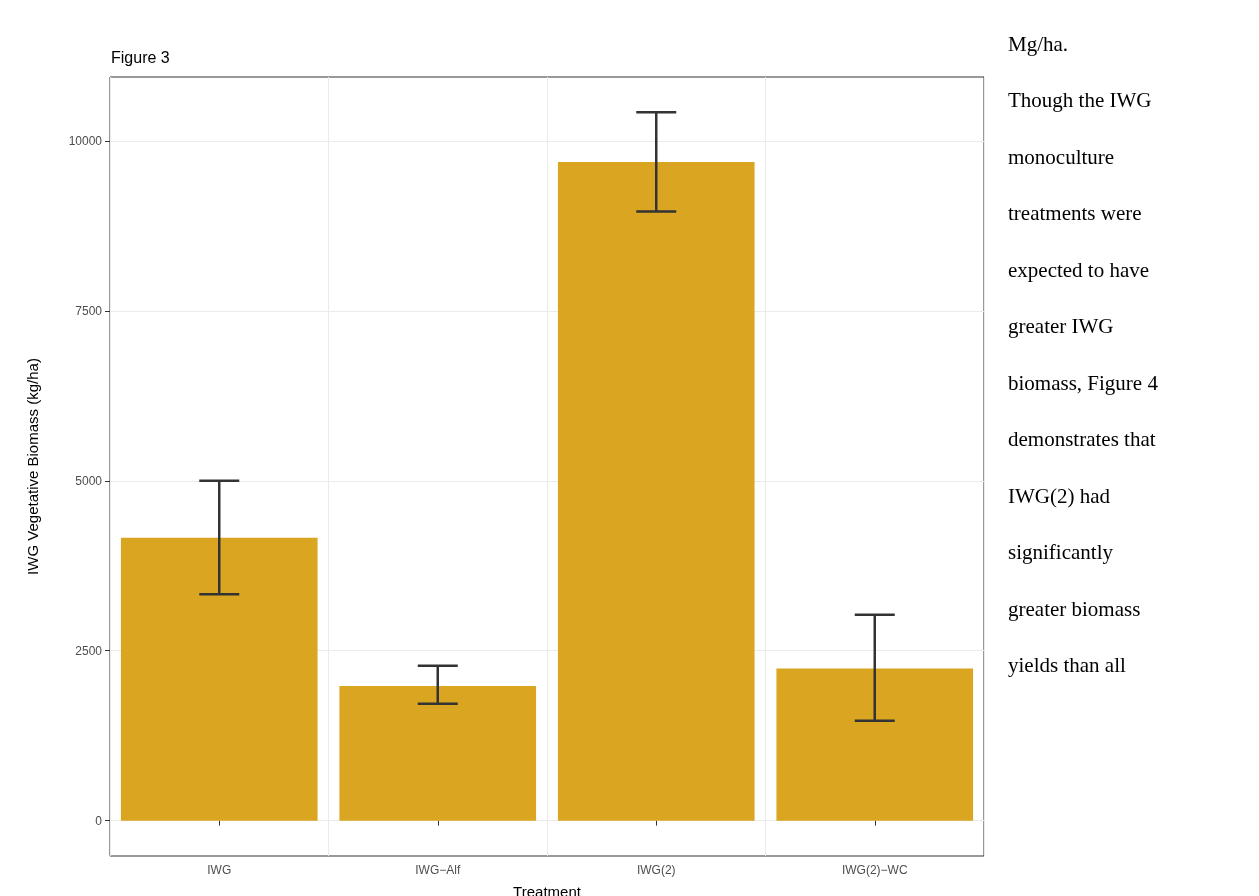 This screenshot has width=1259, height=896. I want to click on text: treatments were, so click(1075, 213).